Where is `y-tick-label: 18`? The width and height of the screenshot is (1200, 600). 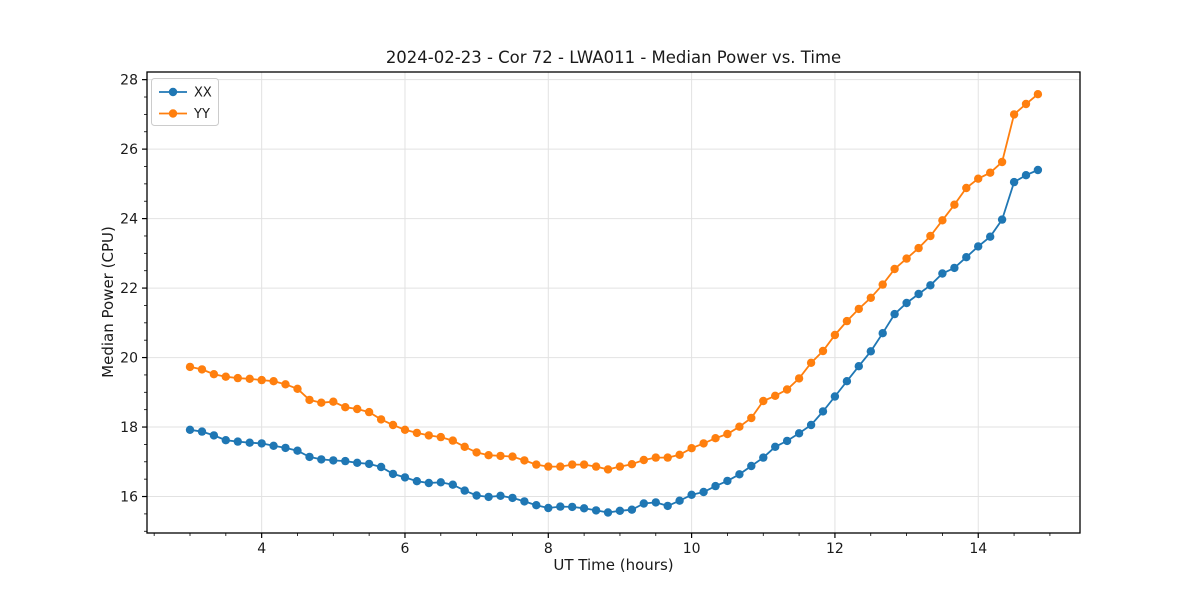 y-tick-label: 18 is located at coordinates (129, 428).